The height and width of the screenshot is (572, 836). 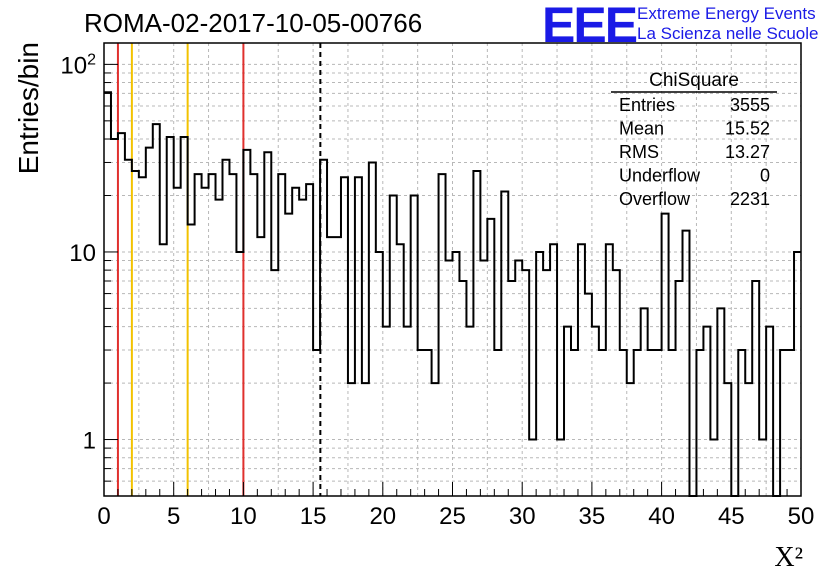 What do you see at coordinates (452, 516) in the screenshot?
I see `x-tick-label: 25` at bounding box center [452, 516].